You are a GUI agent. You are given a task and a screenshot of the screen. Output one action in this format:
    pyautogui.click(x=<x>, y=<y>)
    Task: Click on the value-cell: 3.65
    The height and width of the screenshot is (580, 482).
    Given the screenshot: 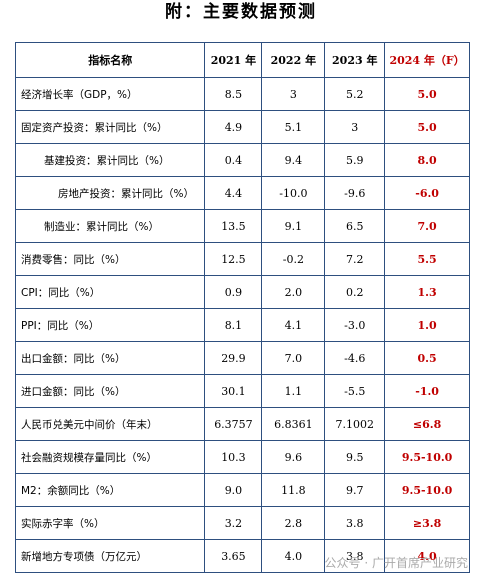 What is the action you would take?
    pyautogui.click(x=233, y=556)
    